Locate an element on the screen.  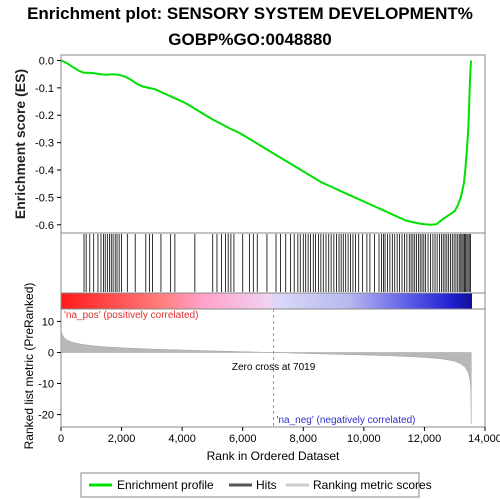
legend-label-enrichment: Enrichment profile is located at coordinates (165, 485).